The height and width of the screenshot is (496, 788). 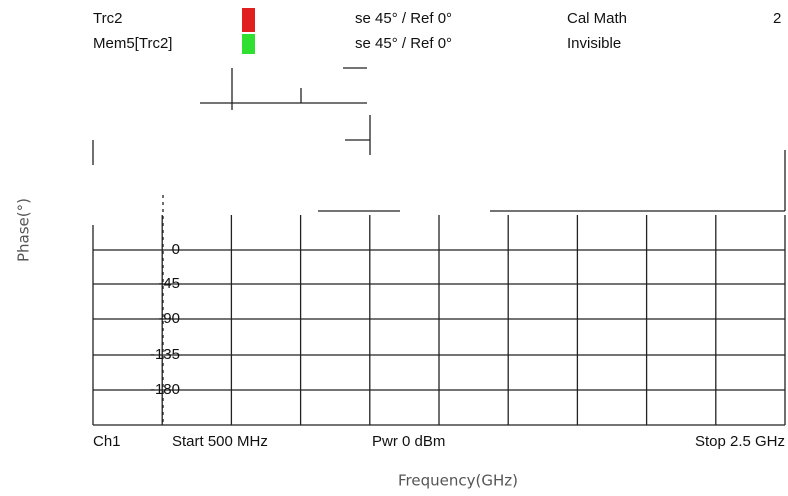 I want to click on clip-mask, so click(x=438, y=60).